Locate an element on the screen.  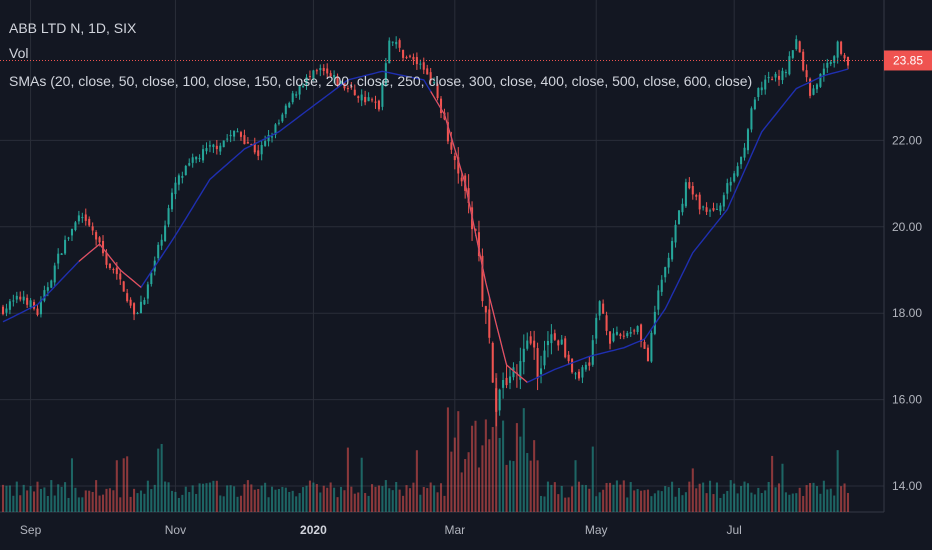
volume-legend: Vol is located at coordinates (19, 53).